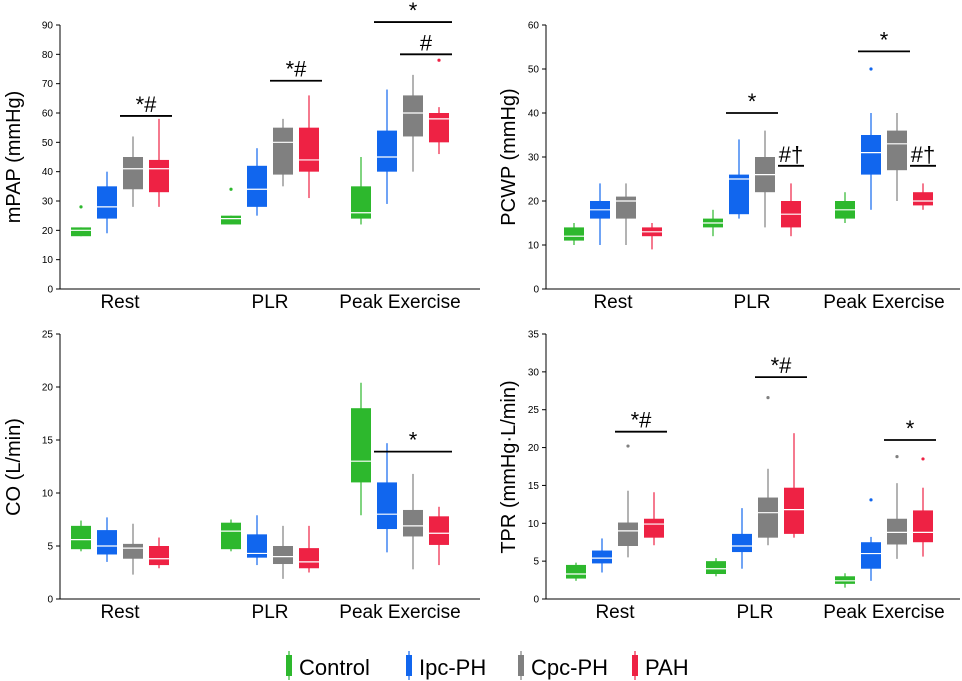  I want to click on y-axis-label: CO (L/min), so click(14, 467).